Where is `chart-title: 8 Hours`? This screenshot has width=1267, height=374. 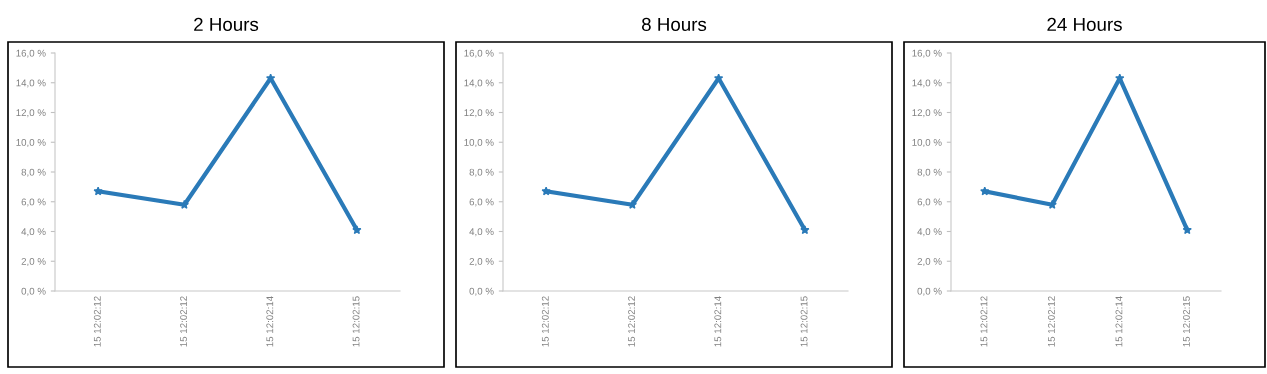 chart-title: 8 Hours is located at coordinates (674, 24).